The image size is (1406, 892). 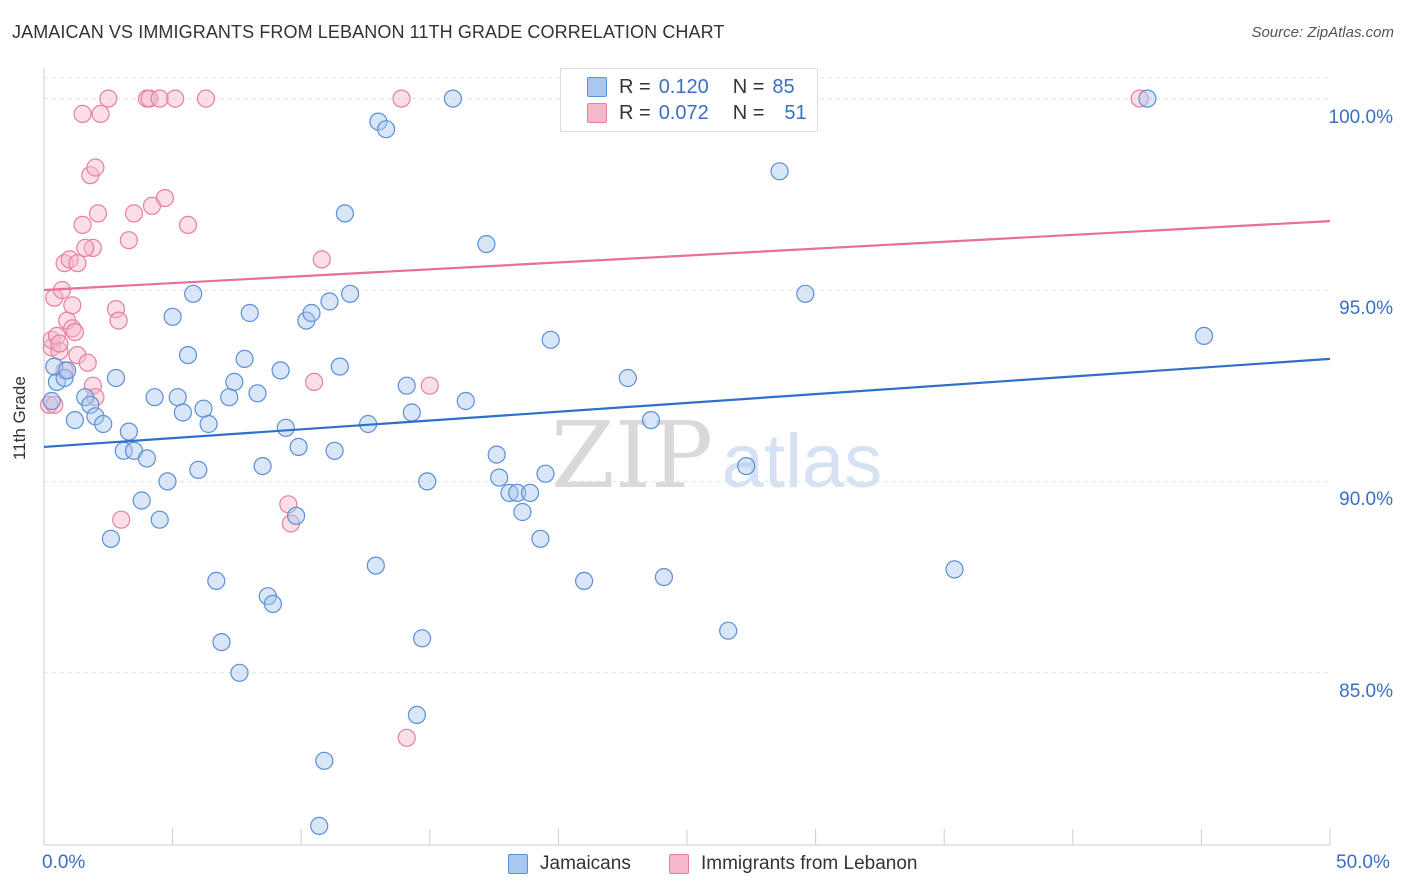 I want to click on watermark: ZIP atlas, so click(x=716, y=455).